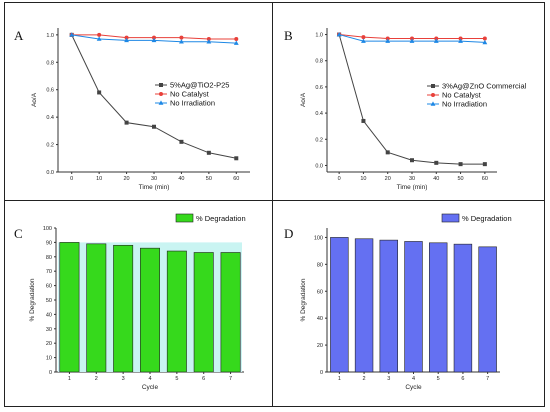 This screenshot has width=550, height=412. Describe the element at coordinates (154, 187) in the screenshot. I see `chart-a-x-axis-title: Time (min)` at that location.